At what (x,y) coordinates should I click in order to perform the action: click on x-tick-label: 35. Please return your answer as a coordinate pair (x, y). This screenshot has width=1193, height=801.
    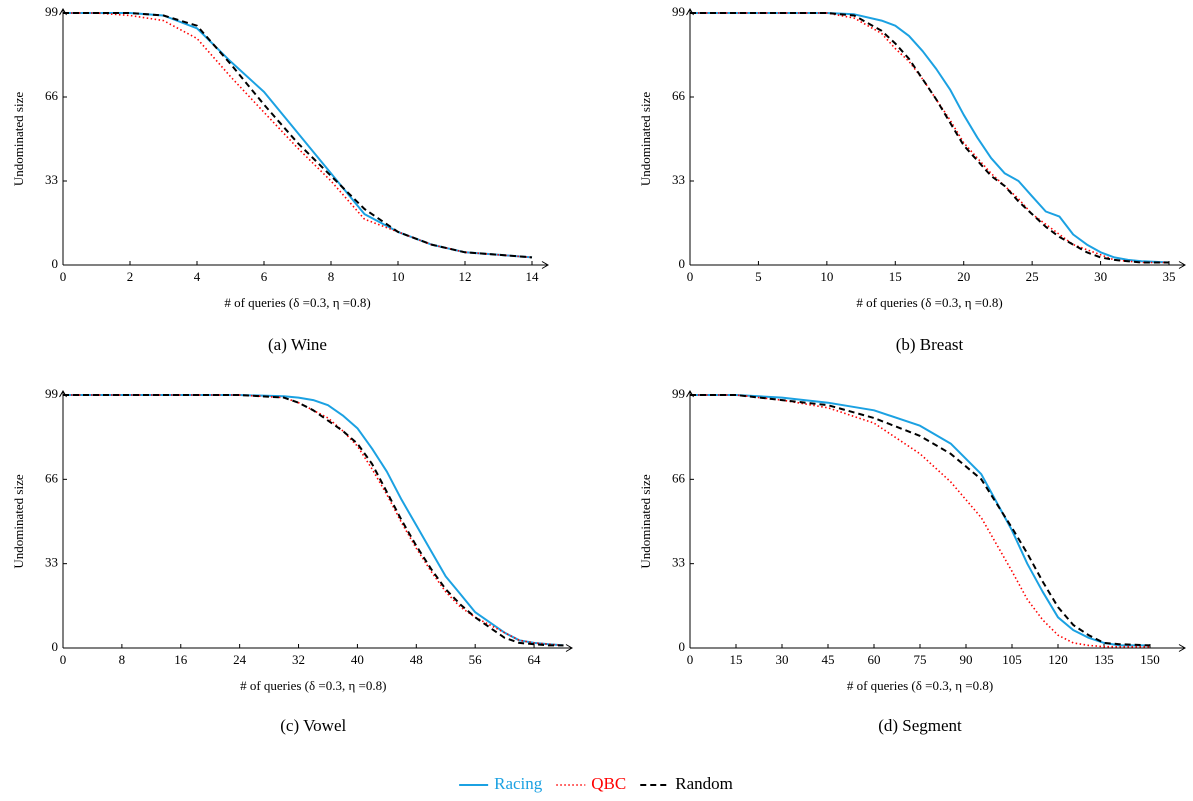
    Looking at the image, I should click on (1169, 276).